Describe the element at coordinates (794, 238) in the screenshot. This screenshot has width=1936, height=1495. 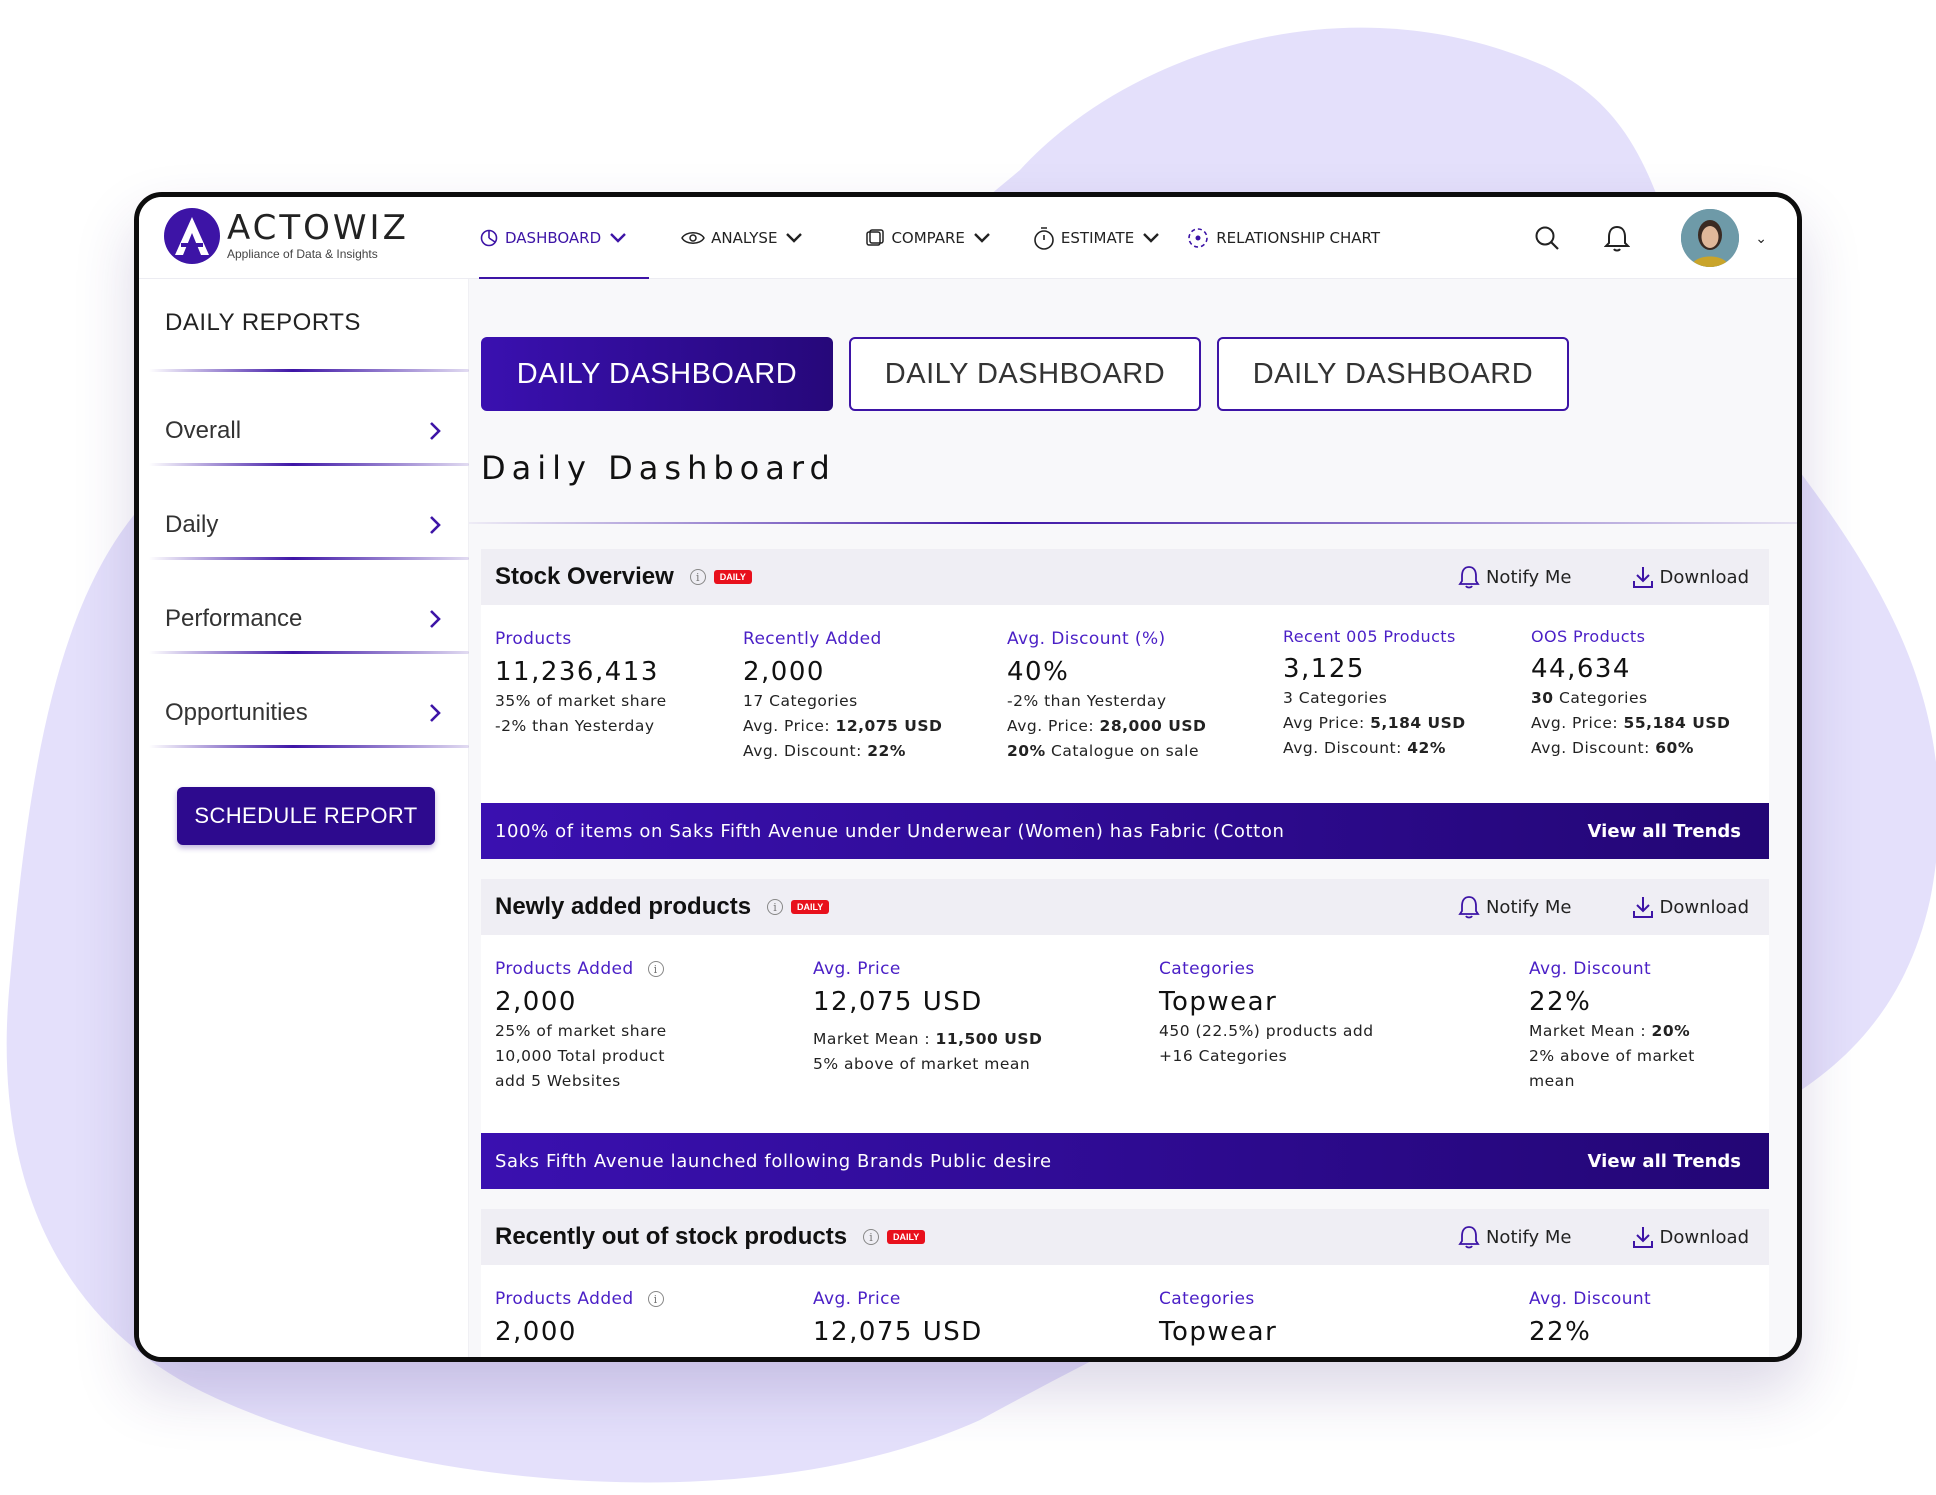
I see `chevron-down-icon` at that location.